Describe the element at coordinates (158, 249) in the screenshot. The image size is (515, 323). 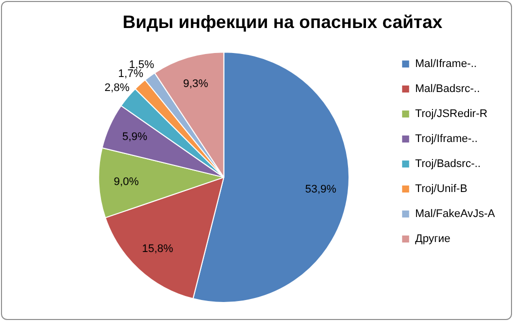
I see `data-label: 15,8%` at that location.